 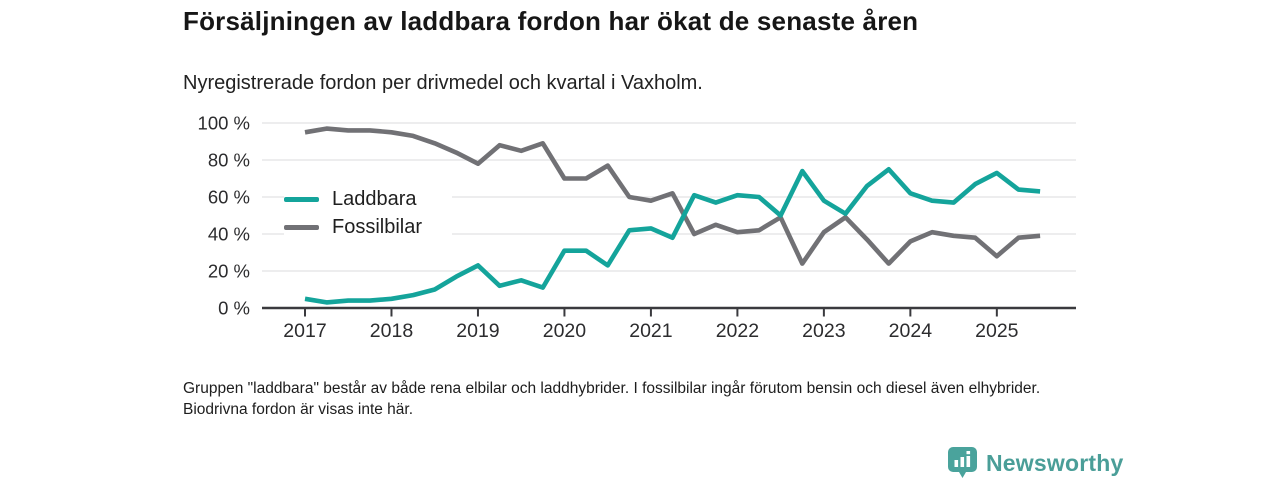 What do you see at coordinates (737, 331) in the screenshot?
I see `x-axis-tick-label: 2022` at bounding box center [737, 331].